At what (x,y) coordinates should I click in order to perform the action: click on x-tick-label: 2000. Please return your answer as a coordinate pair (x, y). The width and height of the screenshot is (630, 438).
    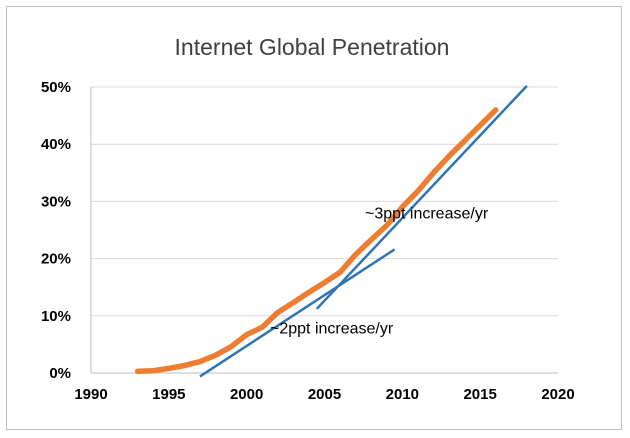
    Looking at the image, I should click on (246, 394).